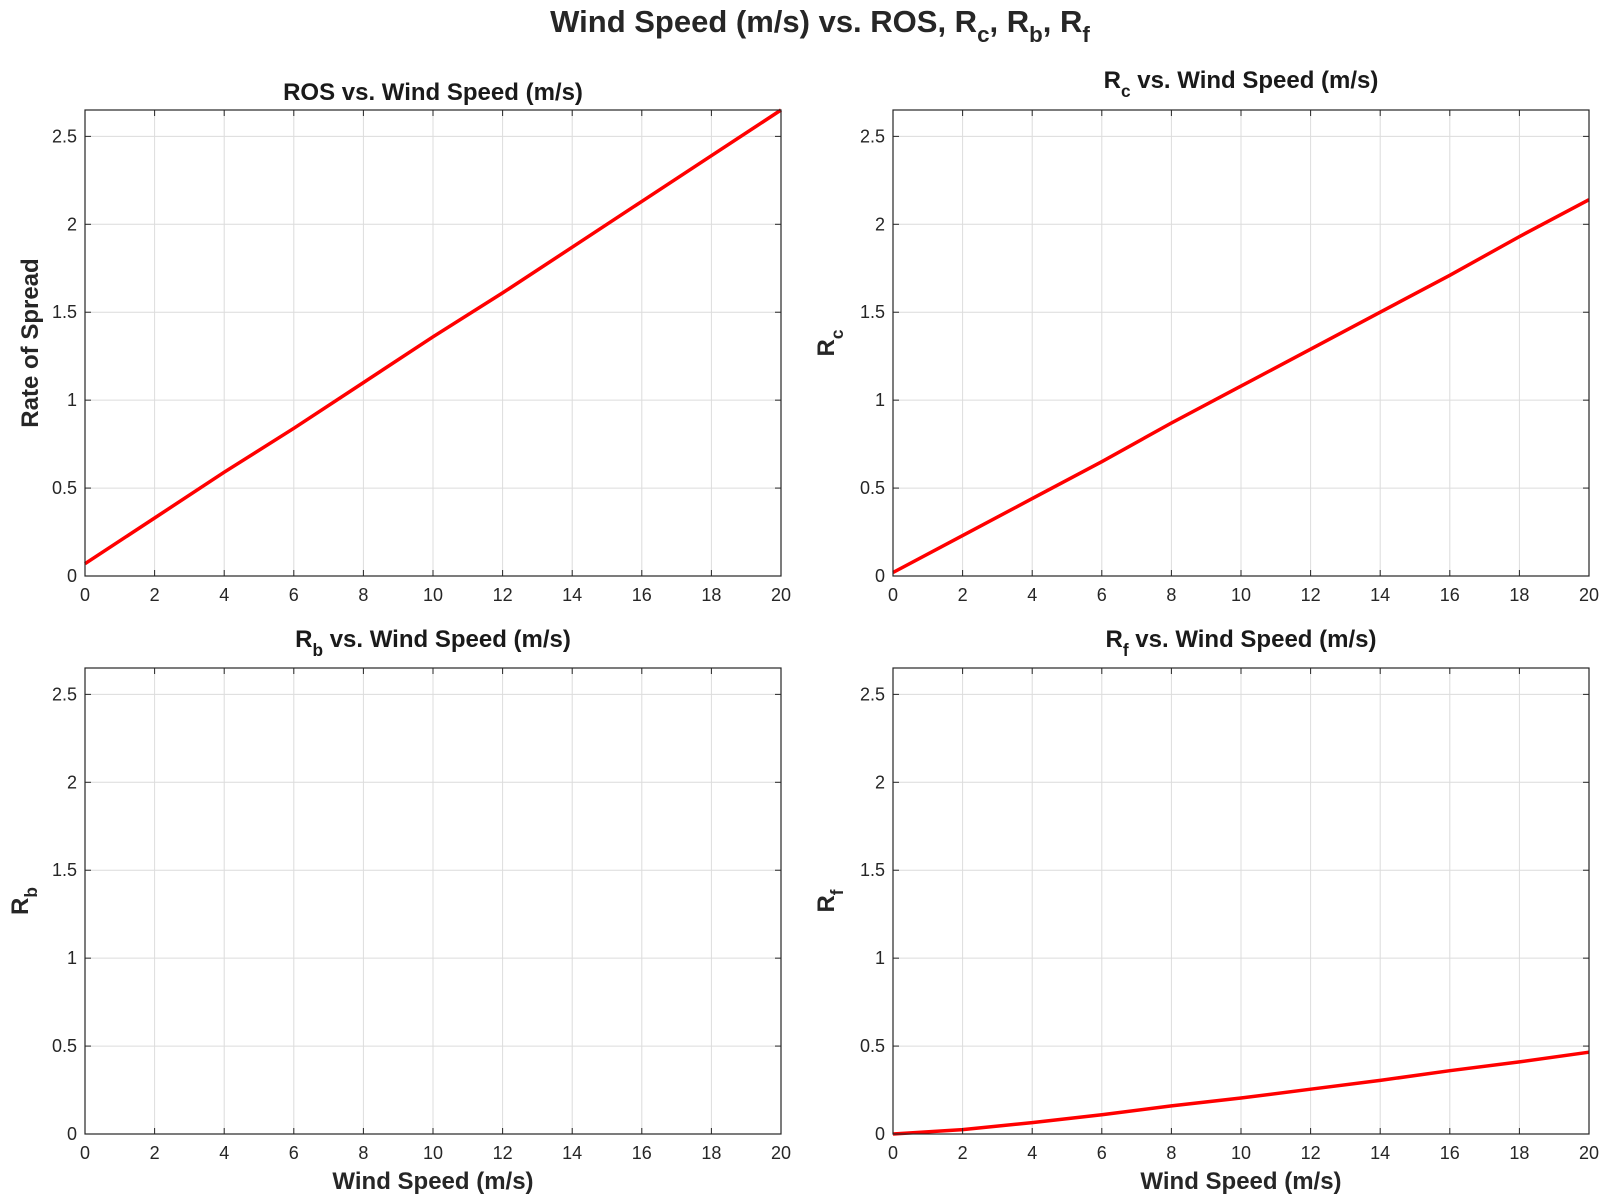 This screenshot has width=1600, height=1200. What do you see at coordinates (433, 92) in the screenshot?
I see `subplot-title: ROS vs. Wind Speed (m/s)` at bounding box center [433, 92].